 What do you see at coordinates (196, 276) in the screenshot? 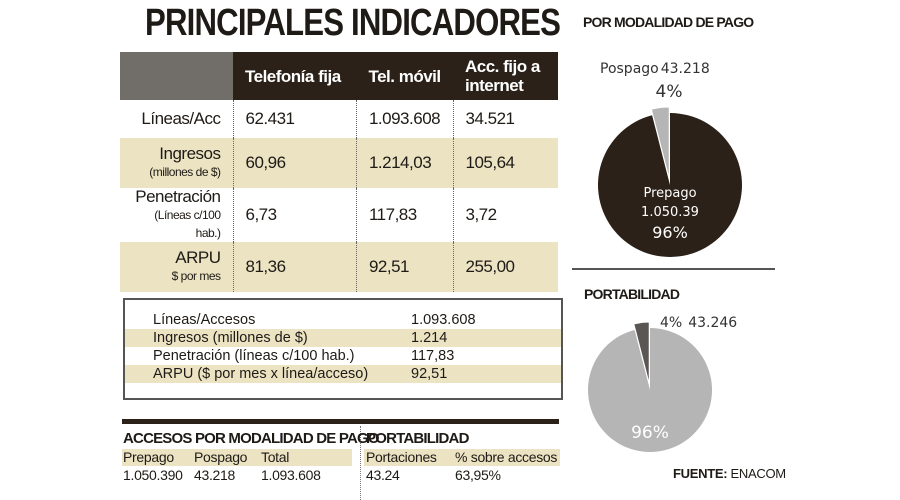
I see `row-sublabel: $ por mes` at bounding box center [196, 276].